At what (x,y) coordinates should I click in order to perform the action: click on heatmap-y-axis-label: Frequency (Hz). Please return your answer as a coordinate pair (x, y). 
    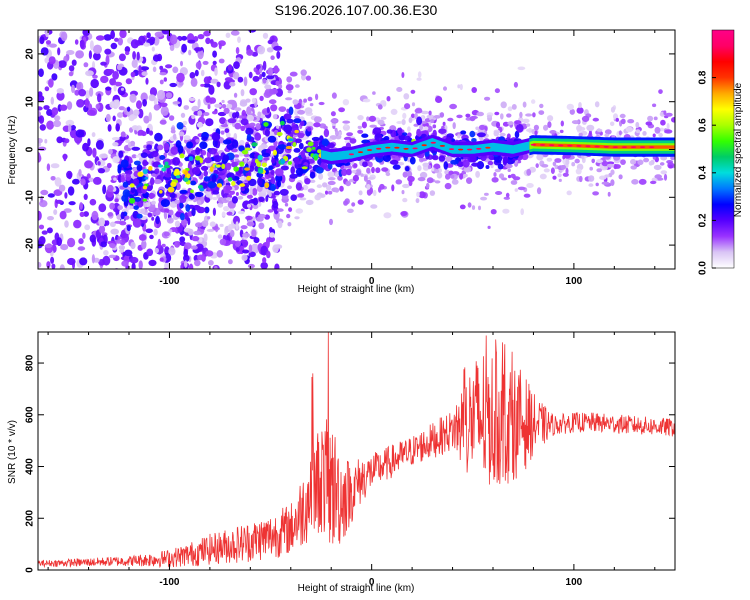
    Looking at the image, I should click on (12, 150).